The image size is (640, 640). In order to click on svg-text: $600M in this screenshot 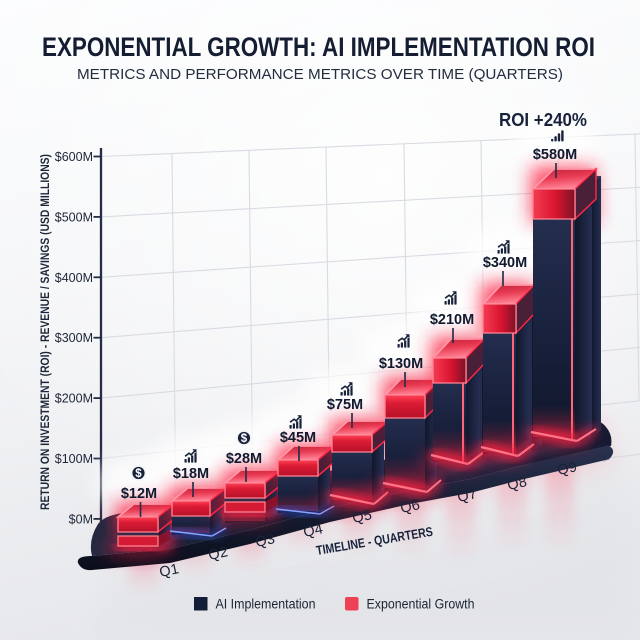, I will do `click(74, 157)`.